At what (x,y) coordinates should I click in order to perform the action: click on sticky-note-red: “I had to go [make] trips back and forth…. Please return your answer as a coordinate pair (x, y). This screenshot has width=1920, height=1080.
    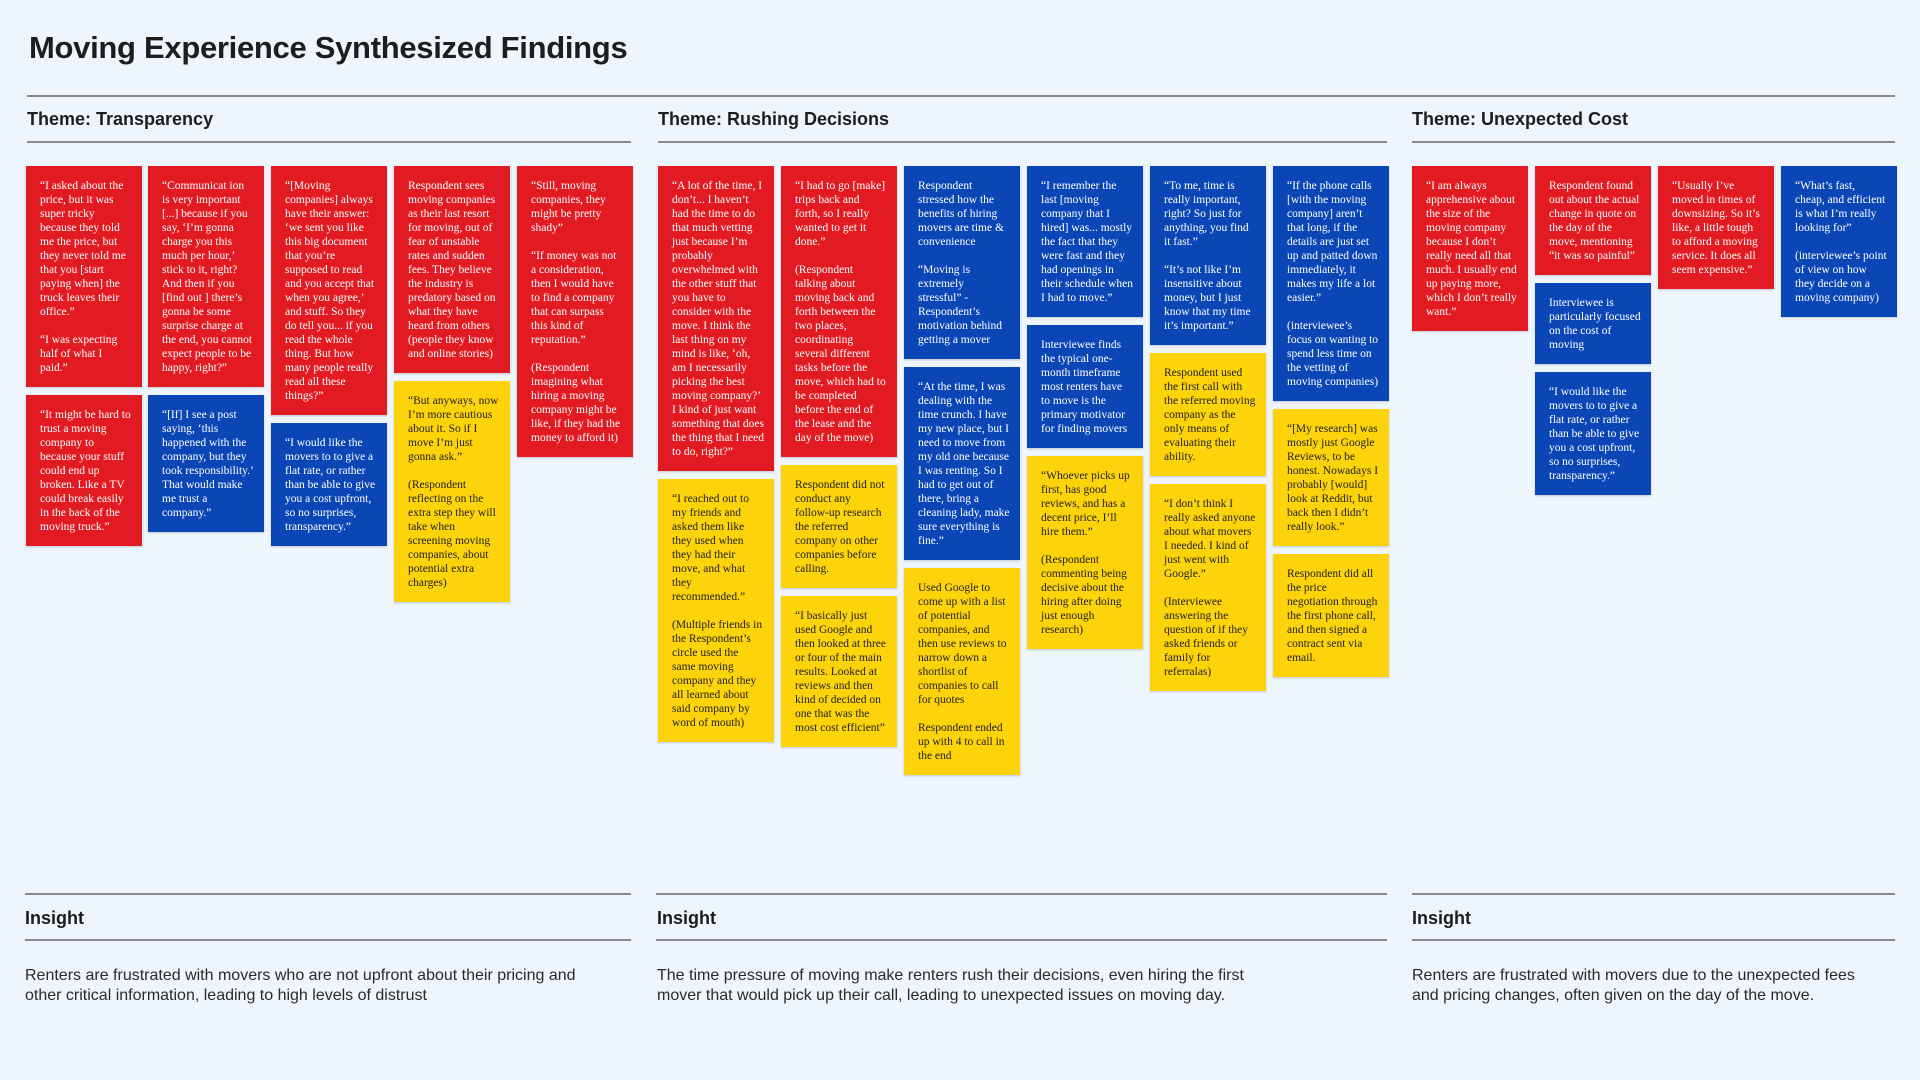
    Looking at the image, I should click on (839, 311).